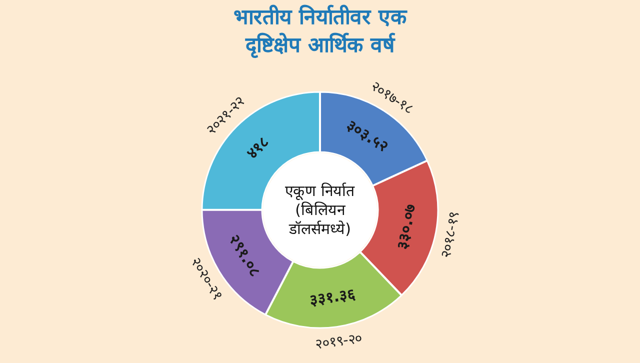 Image resolution: width=640 pixels, height=363 pixels. I want to click on data-label: ३३०.०७, so click(406, 226).